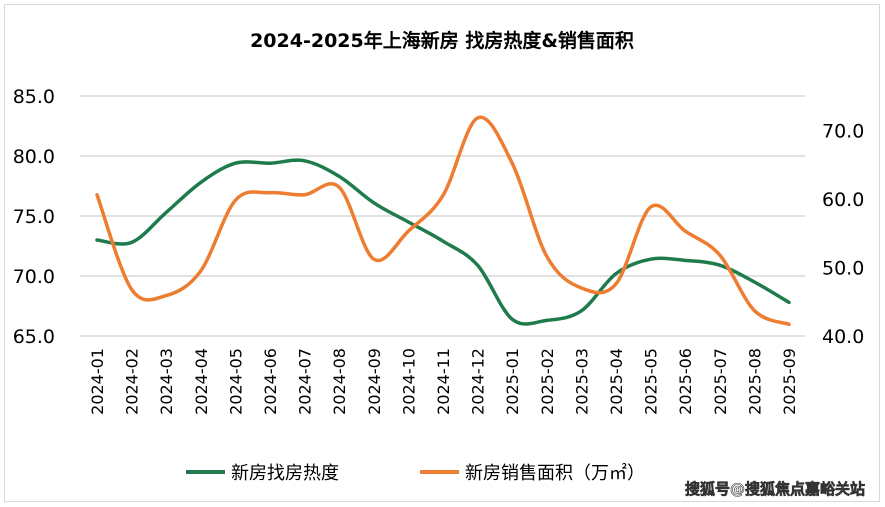 The image size is (885, 507). Describe the element at coordinates (235, 381) in the screenshot. I see `x-tick-label: 2024-05` at that location.